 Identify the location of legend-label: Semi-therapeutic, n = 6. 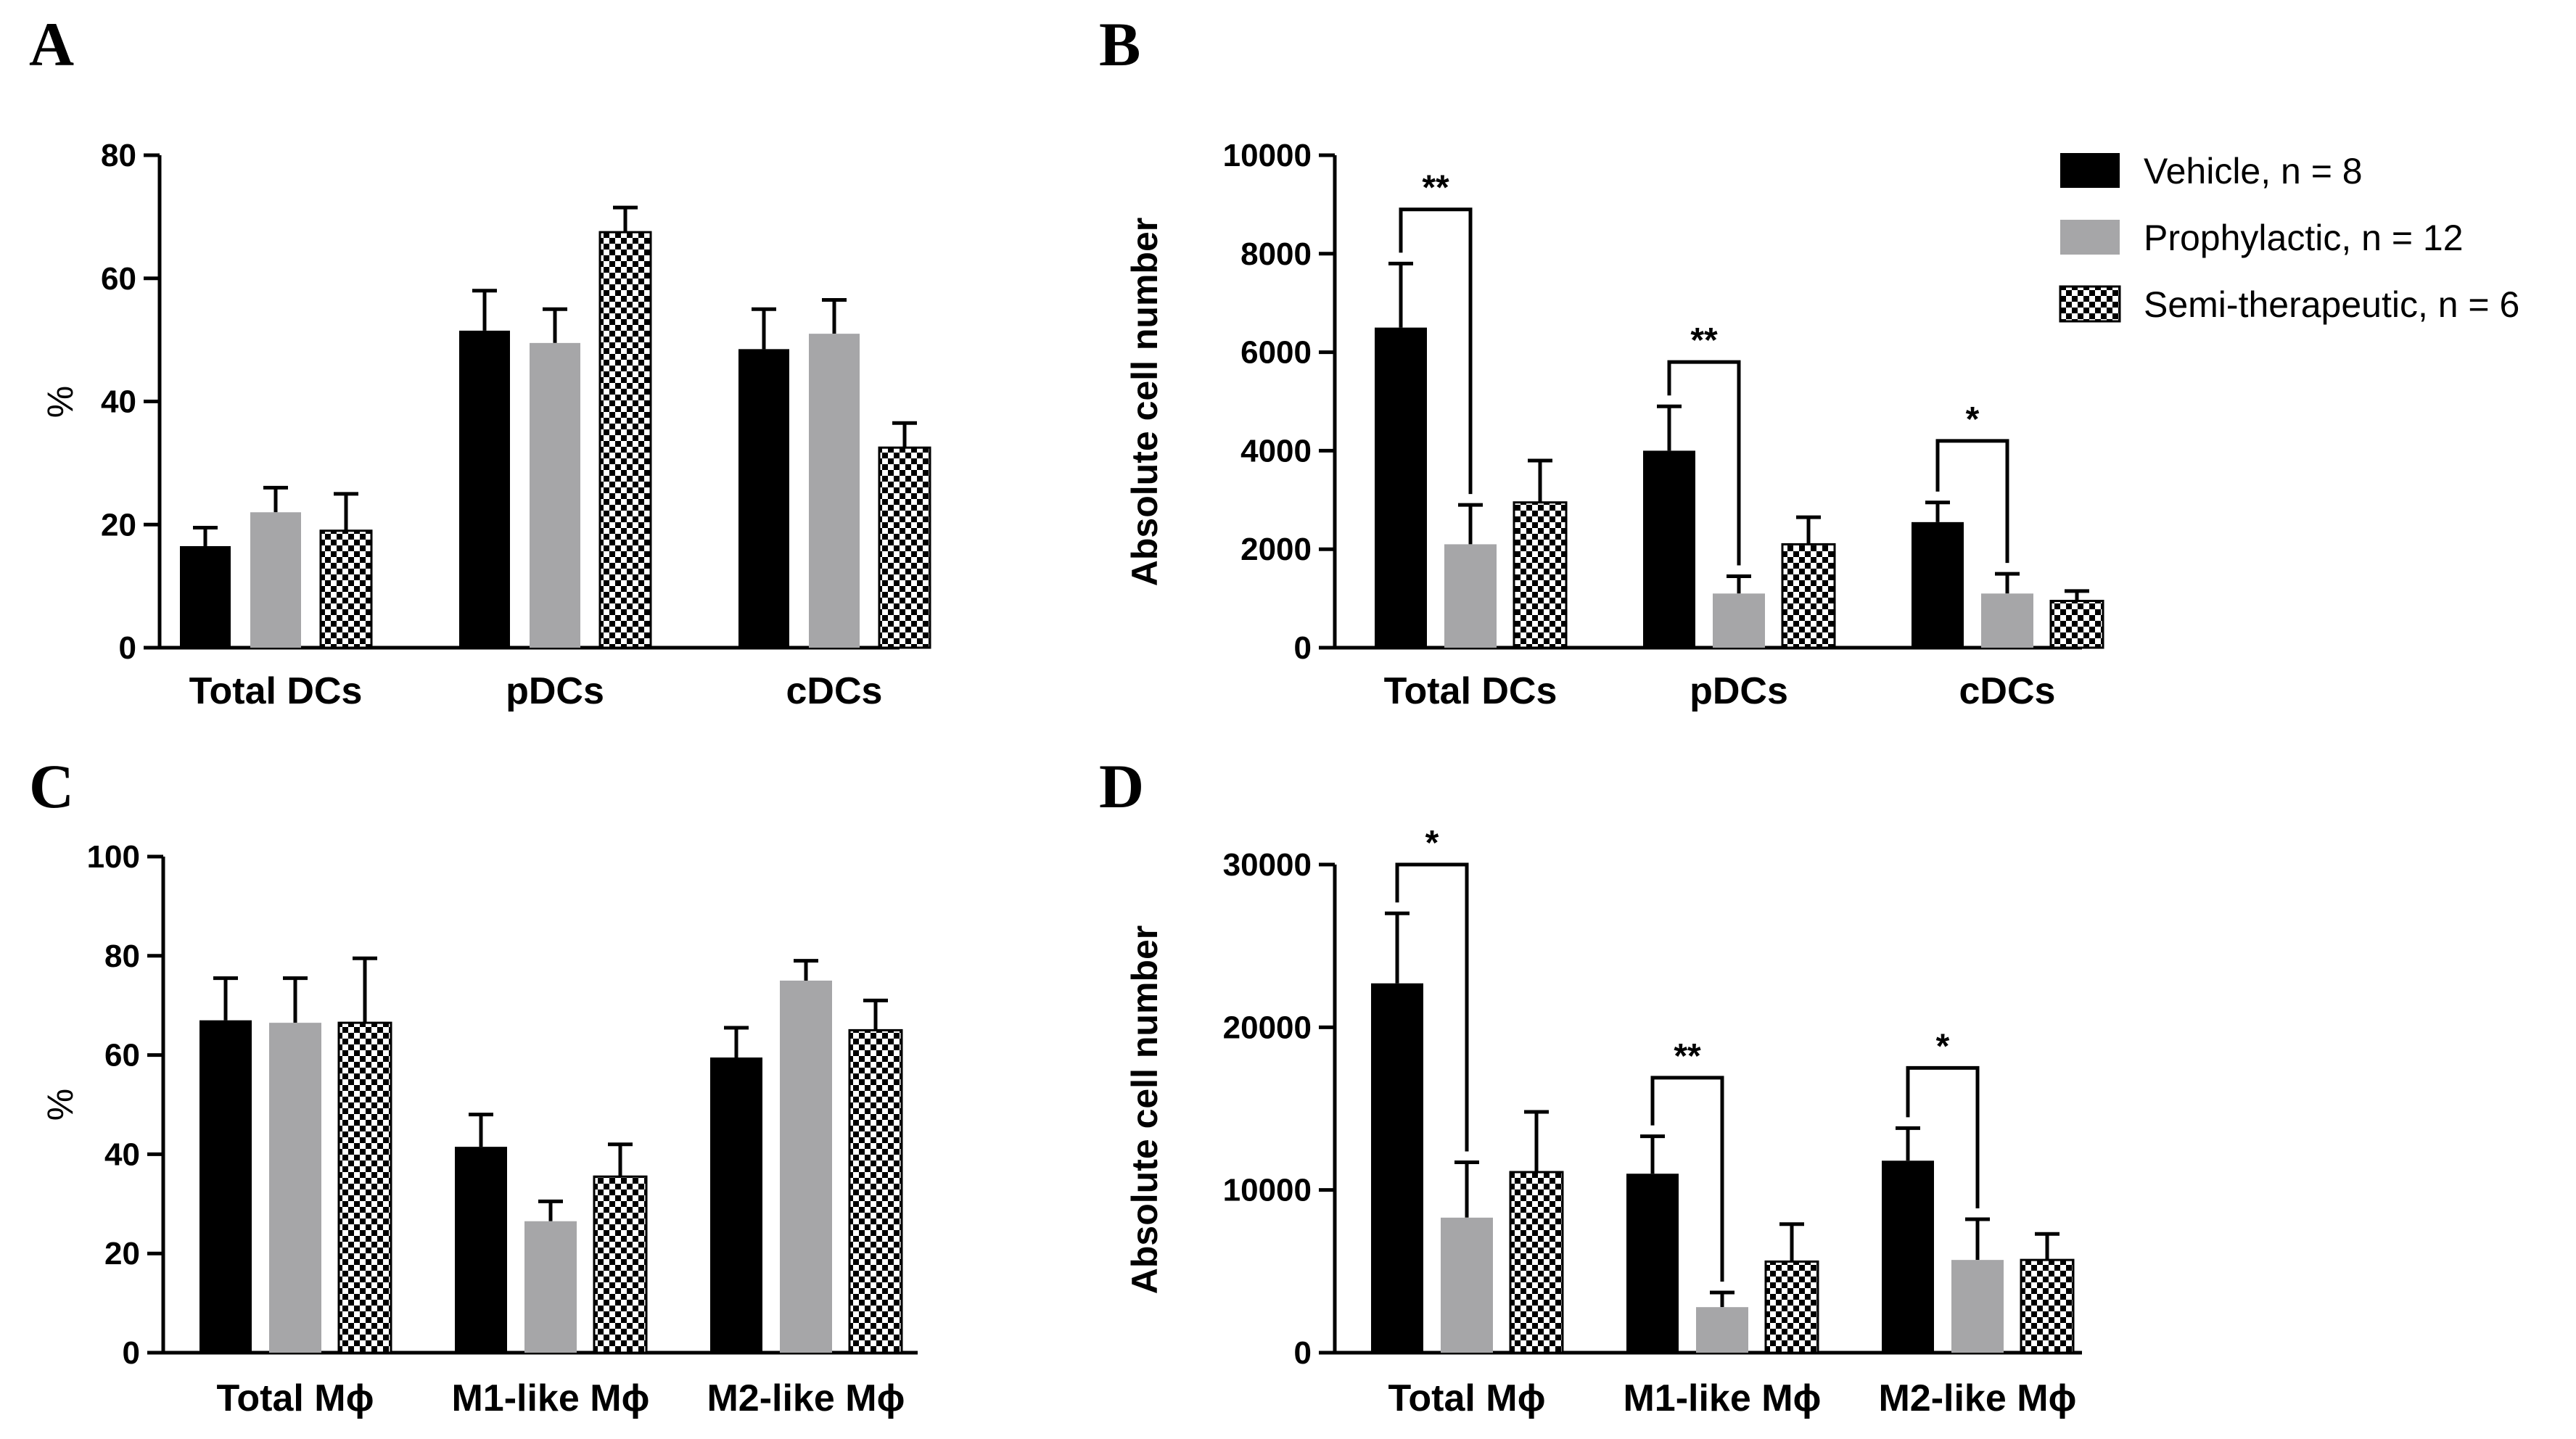
(2331, 304).